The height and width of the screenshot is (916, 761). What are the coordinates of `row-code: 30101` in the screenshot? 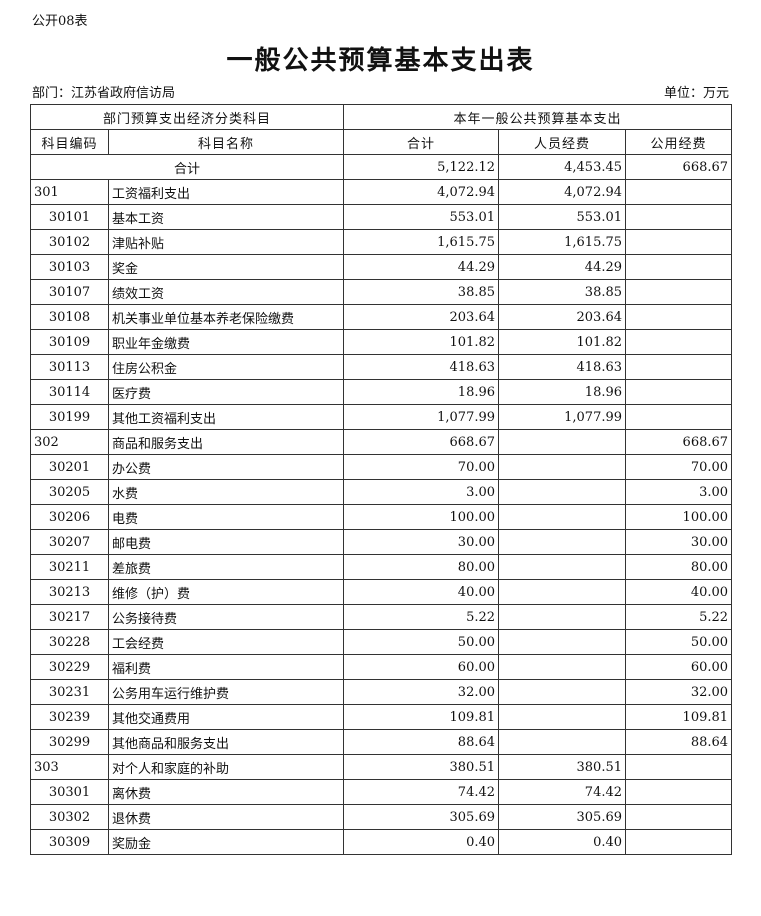 It's located at (69, 217).